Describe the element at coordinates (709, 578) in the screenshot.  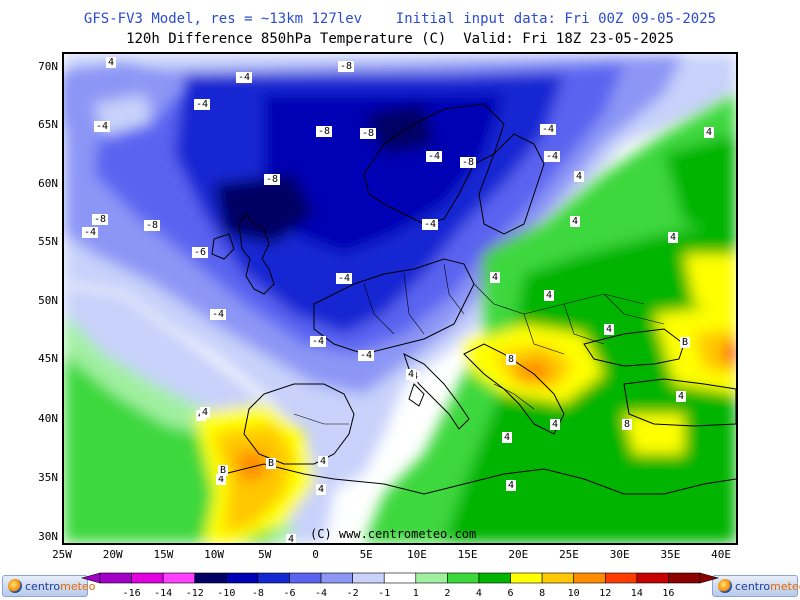
I see `color-scale-arrow-right` at that location.